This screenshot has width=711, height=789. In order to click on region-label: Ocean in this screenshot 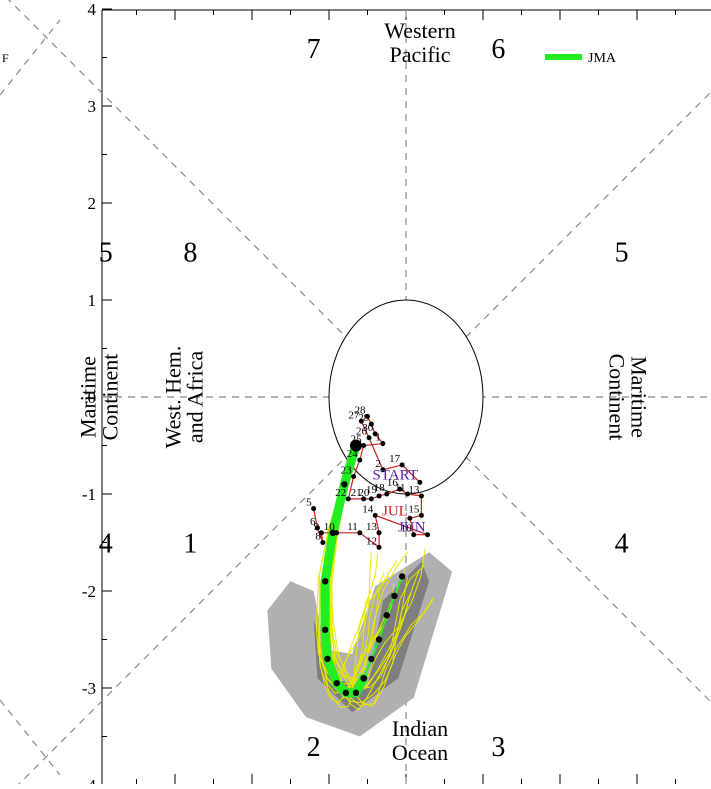, I will do `click(420, 752)`.